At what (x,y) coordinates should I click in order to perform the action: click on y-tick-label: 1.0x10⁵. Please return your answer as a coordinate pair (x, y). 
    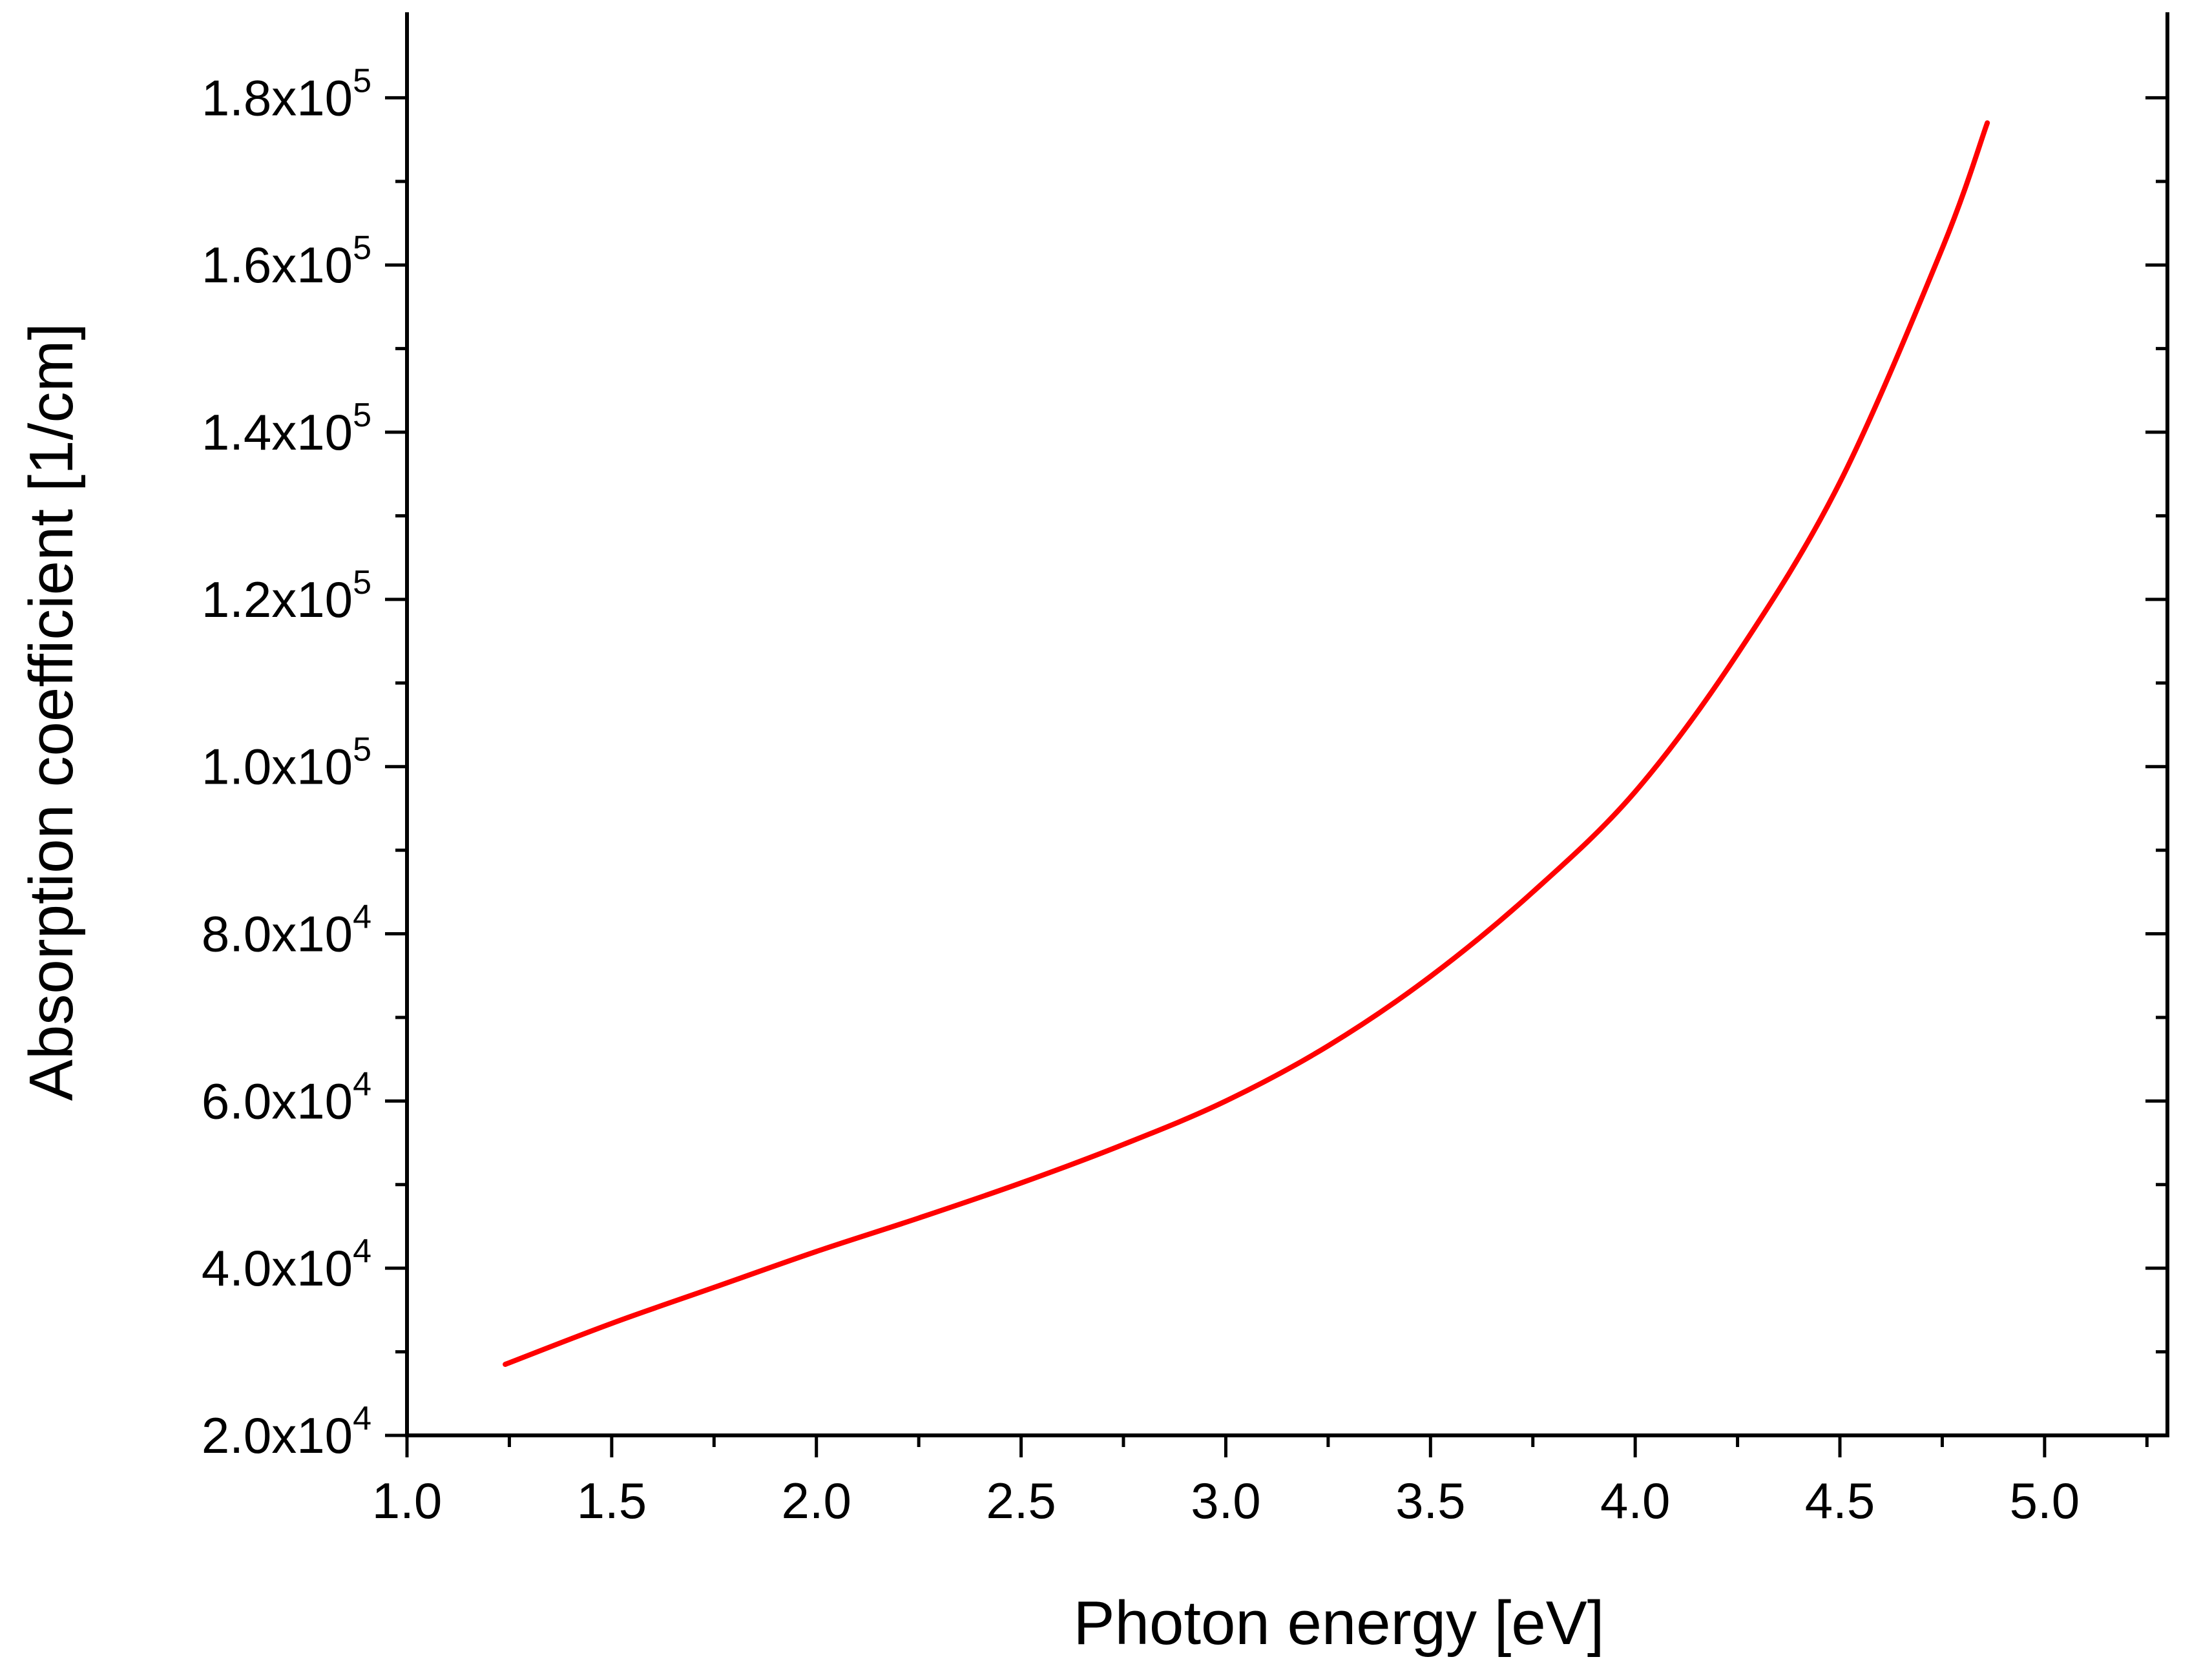
    Looking at the image, I should click on (287, 763).